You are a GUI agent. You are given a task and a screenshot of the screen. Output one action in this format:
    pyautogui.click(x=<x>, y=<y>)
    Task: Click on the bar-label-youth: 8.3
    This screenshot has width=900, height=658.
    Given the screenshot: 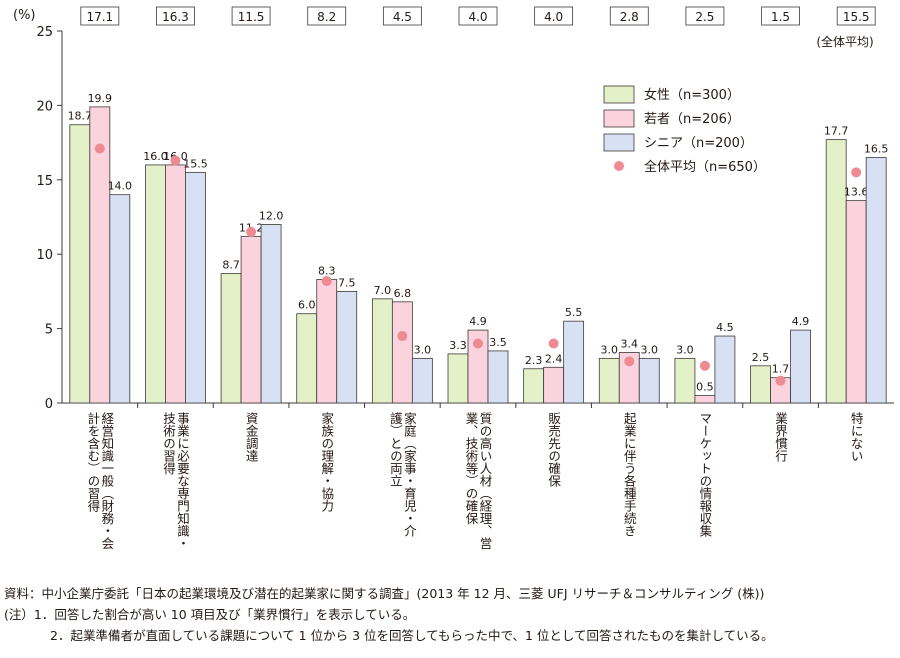 What is the action you would take?
    pyautogui.click(x=327, y=270)
    